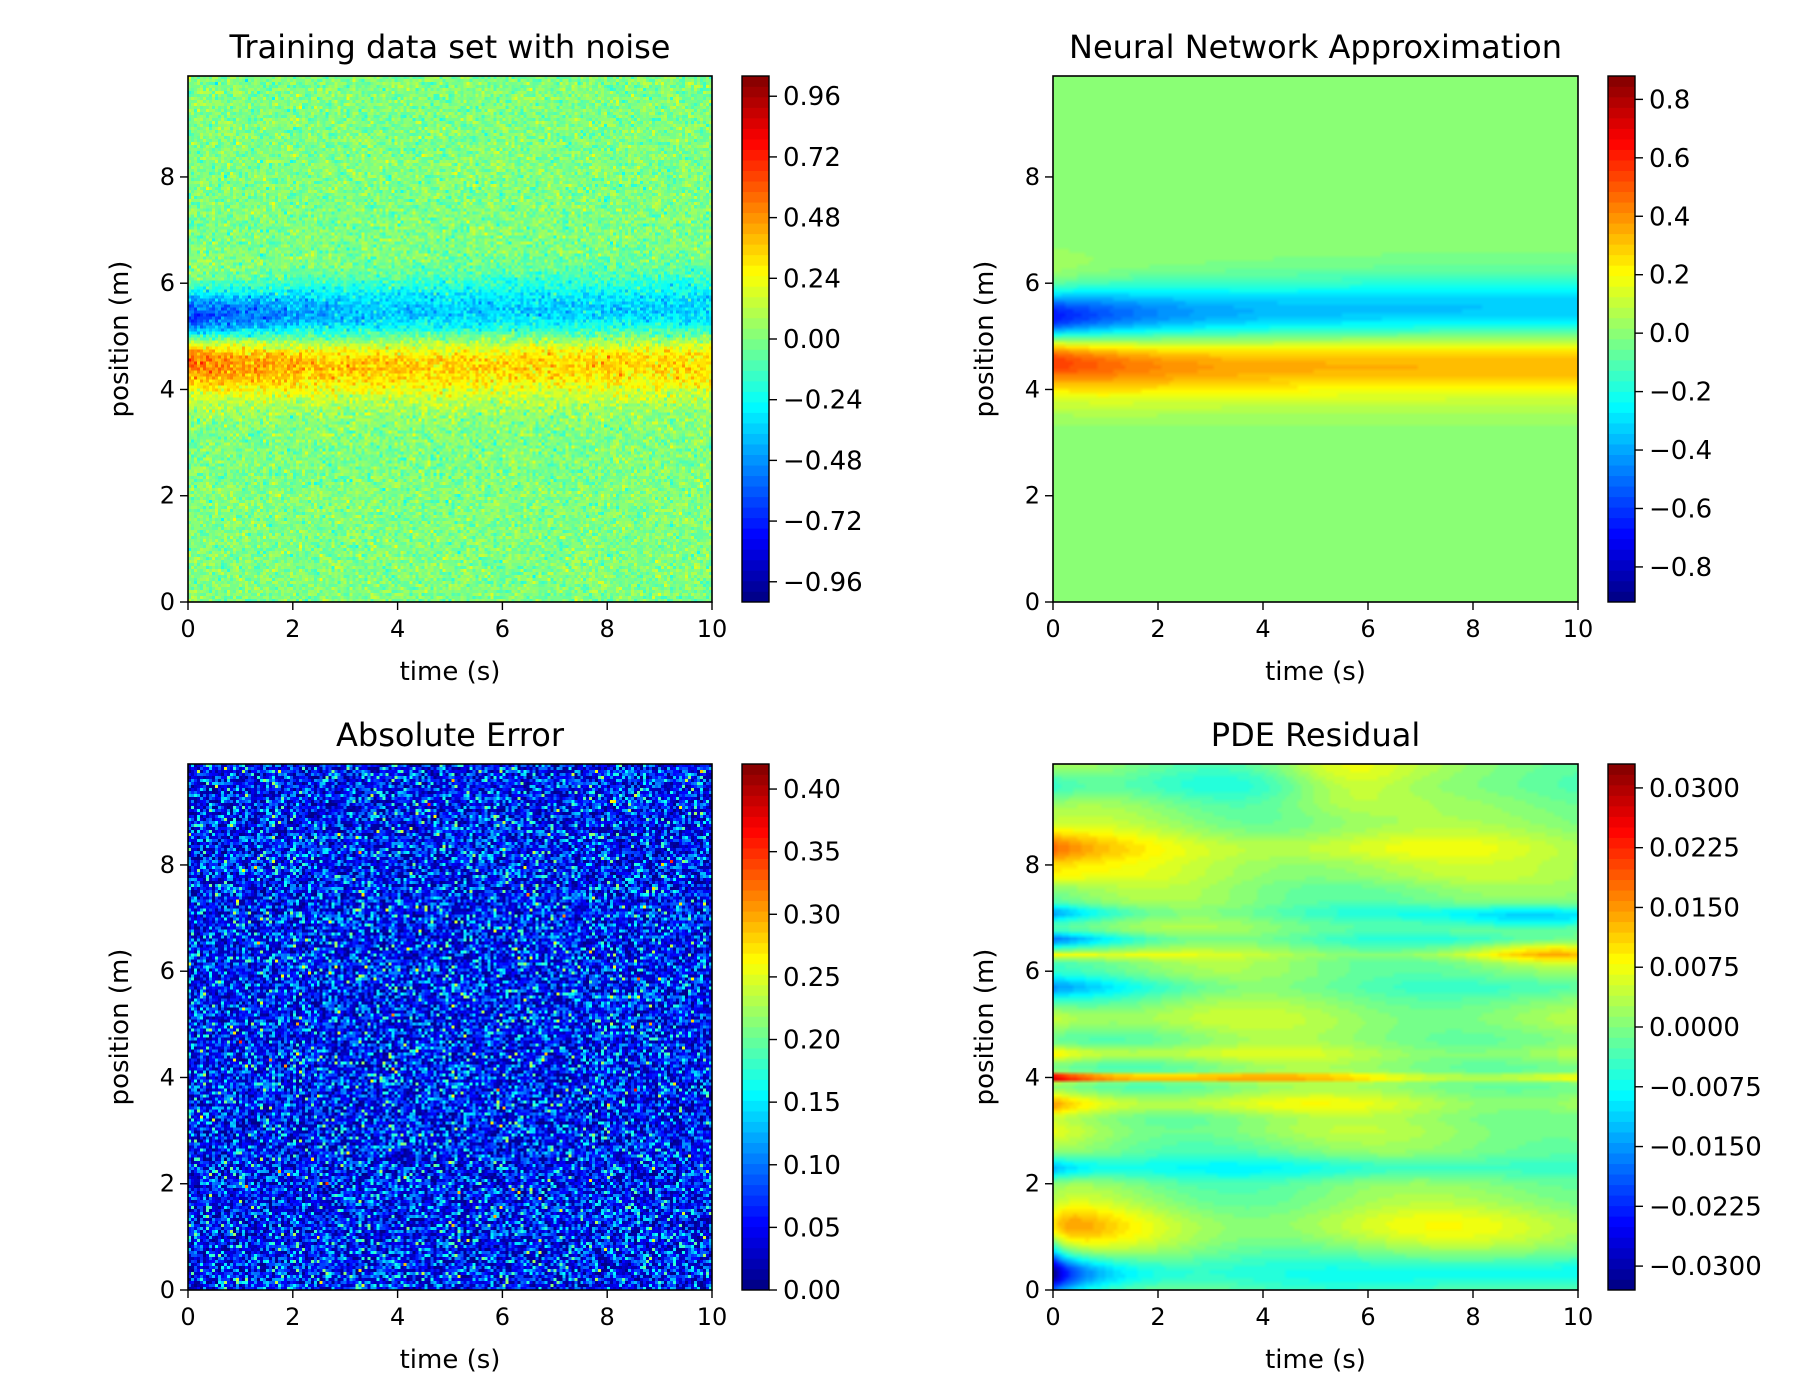 The image size is (1800, 1400). Describe the element at coordinates (823, 522) in the screenshot. I see `colorbar-tick-label: −0.72` at that location.